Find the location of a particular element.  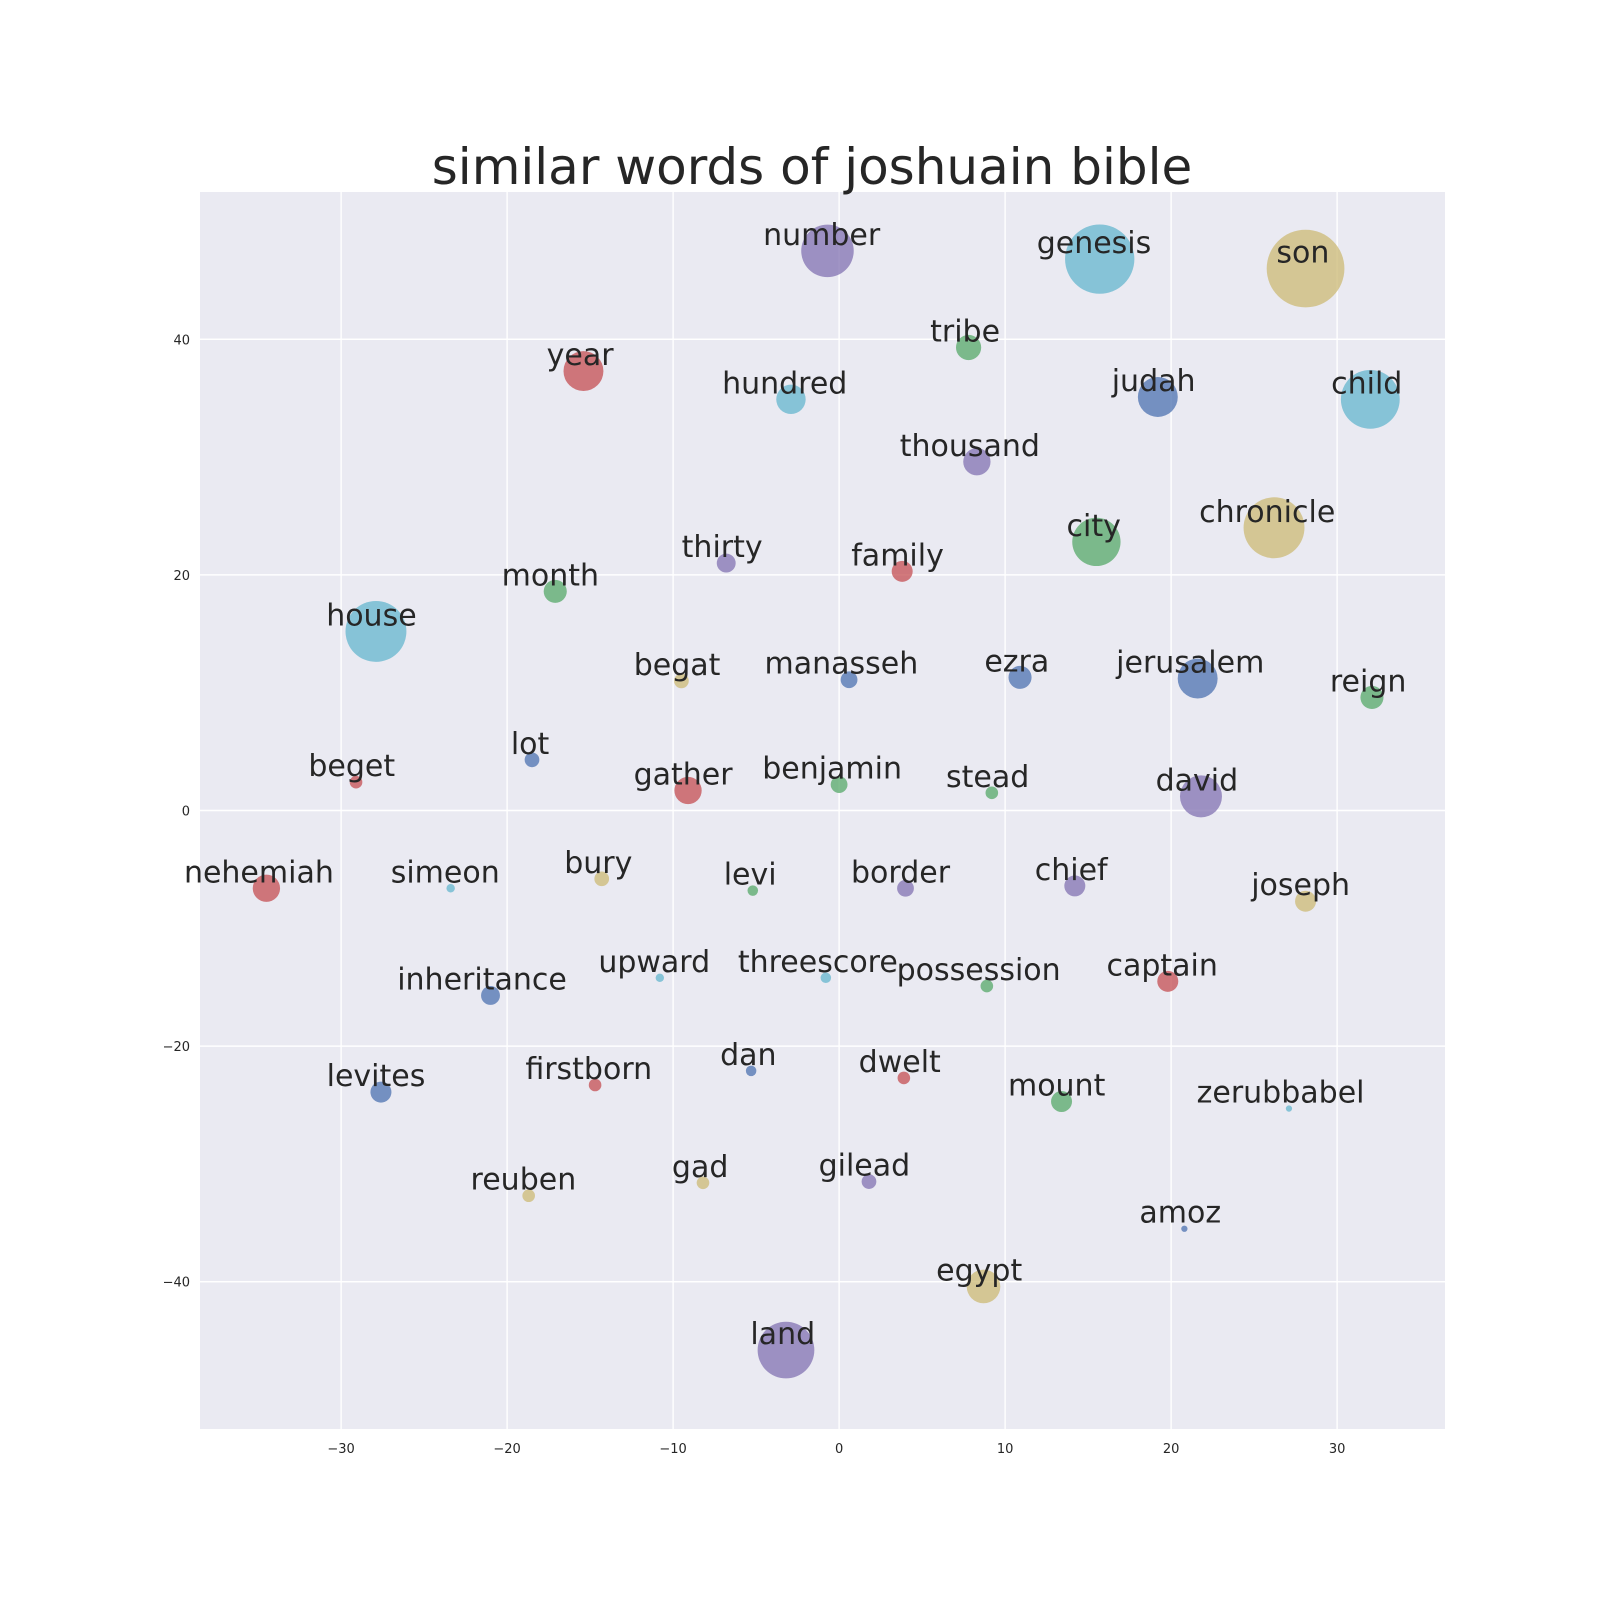

y-tick-label: 0 is located at coordinates (186, 812).